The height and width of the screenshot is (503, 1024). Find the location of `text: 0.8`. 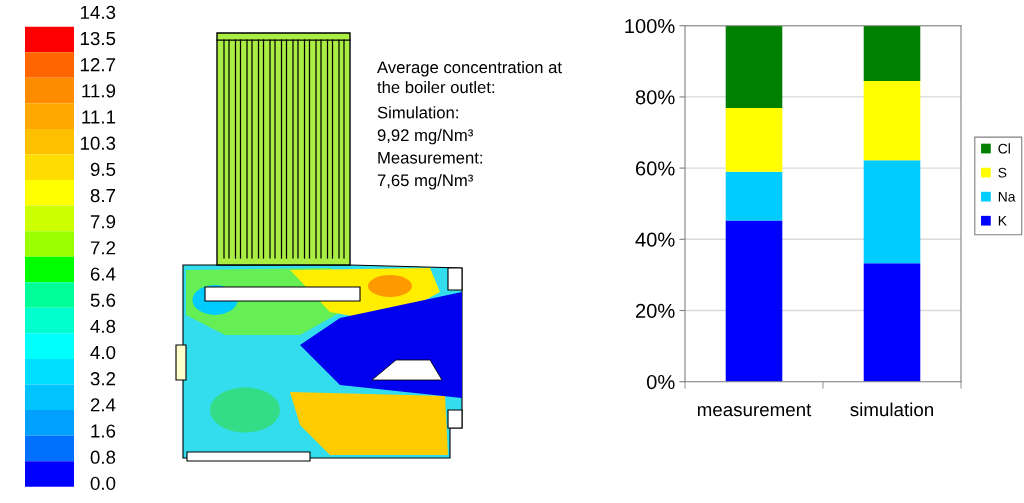

text: 0.8 is located at coordinates (103, 457).